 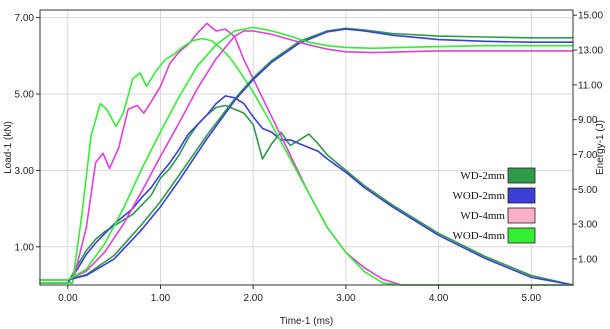 I want to click on legend: WD-2mm WOD-2mm WD-4mm WOD-4mm, so click(x=494, y=205).